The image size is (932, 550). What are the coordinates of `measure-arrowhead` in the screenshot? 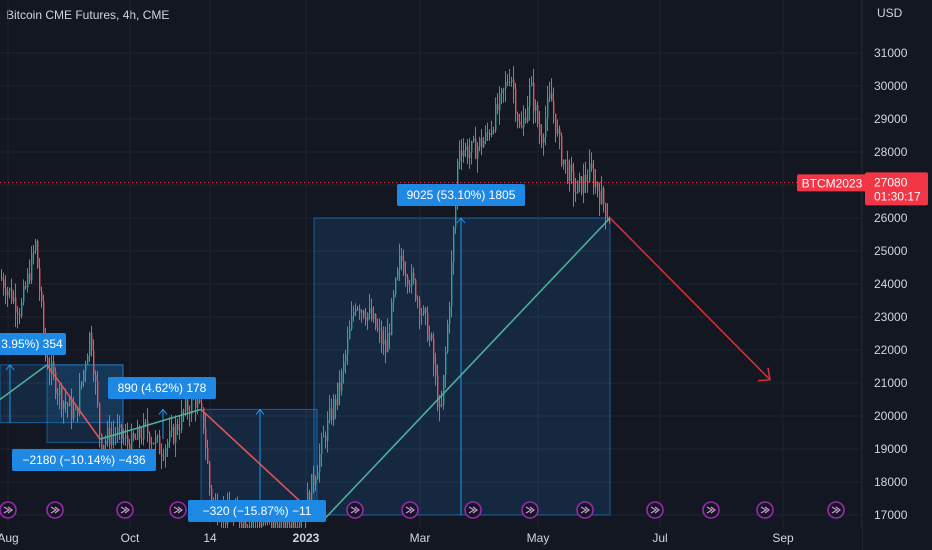 It's located at (10, 367).